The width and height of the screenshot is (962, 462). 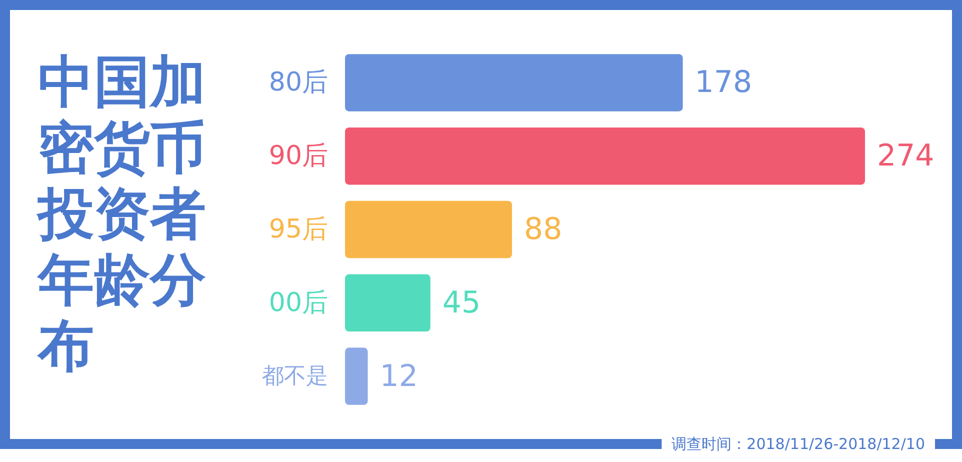 I want to click on category-label: 80后, so click(x=298, y=83).